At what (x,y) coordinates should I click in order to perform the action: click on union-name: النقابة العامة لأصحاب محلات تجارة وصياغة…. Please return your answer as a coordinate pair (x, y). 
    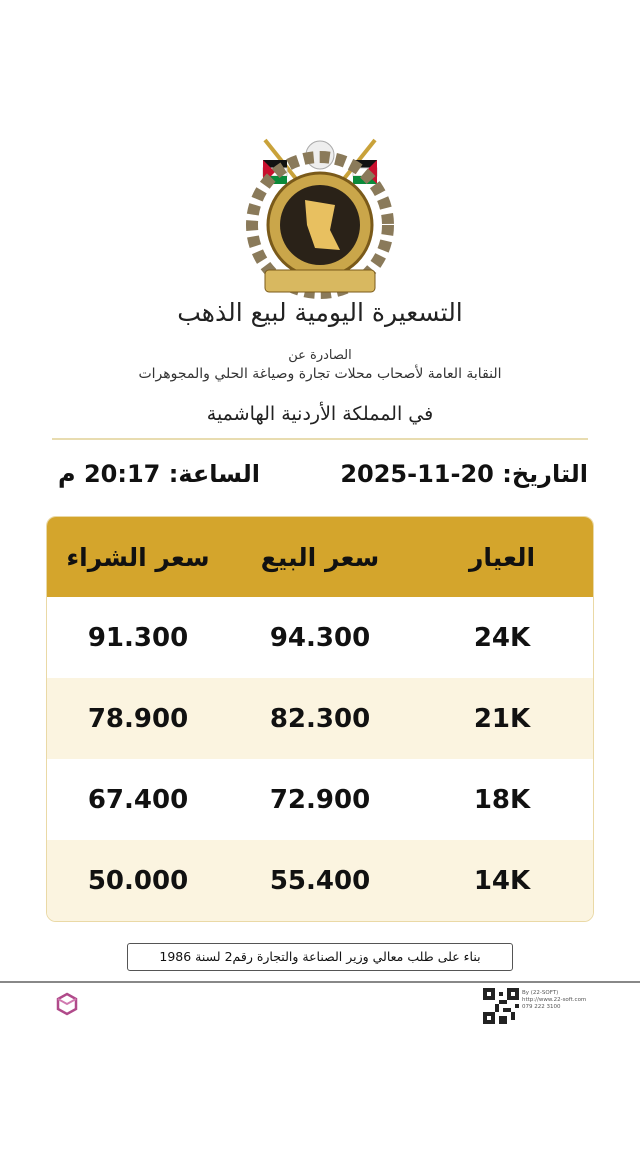
    Looking at the image, I should click on (320, 374).